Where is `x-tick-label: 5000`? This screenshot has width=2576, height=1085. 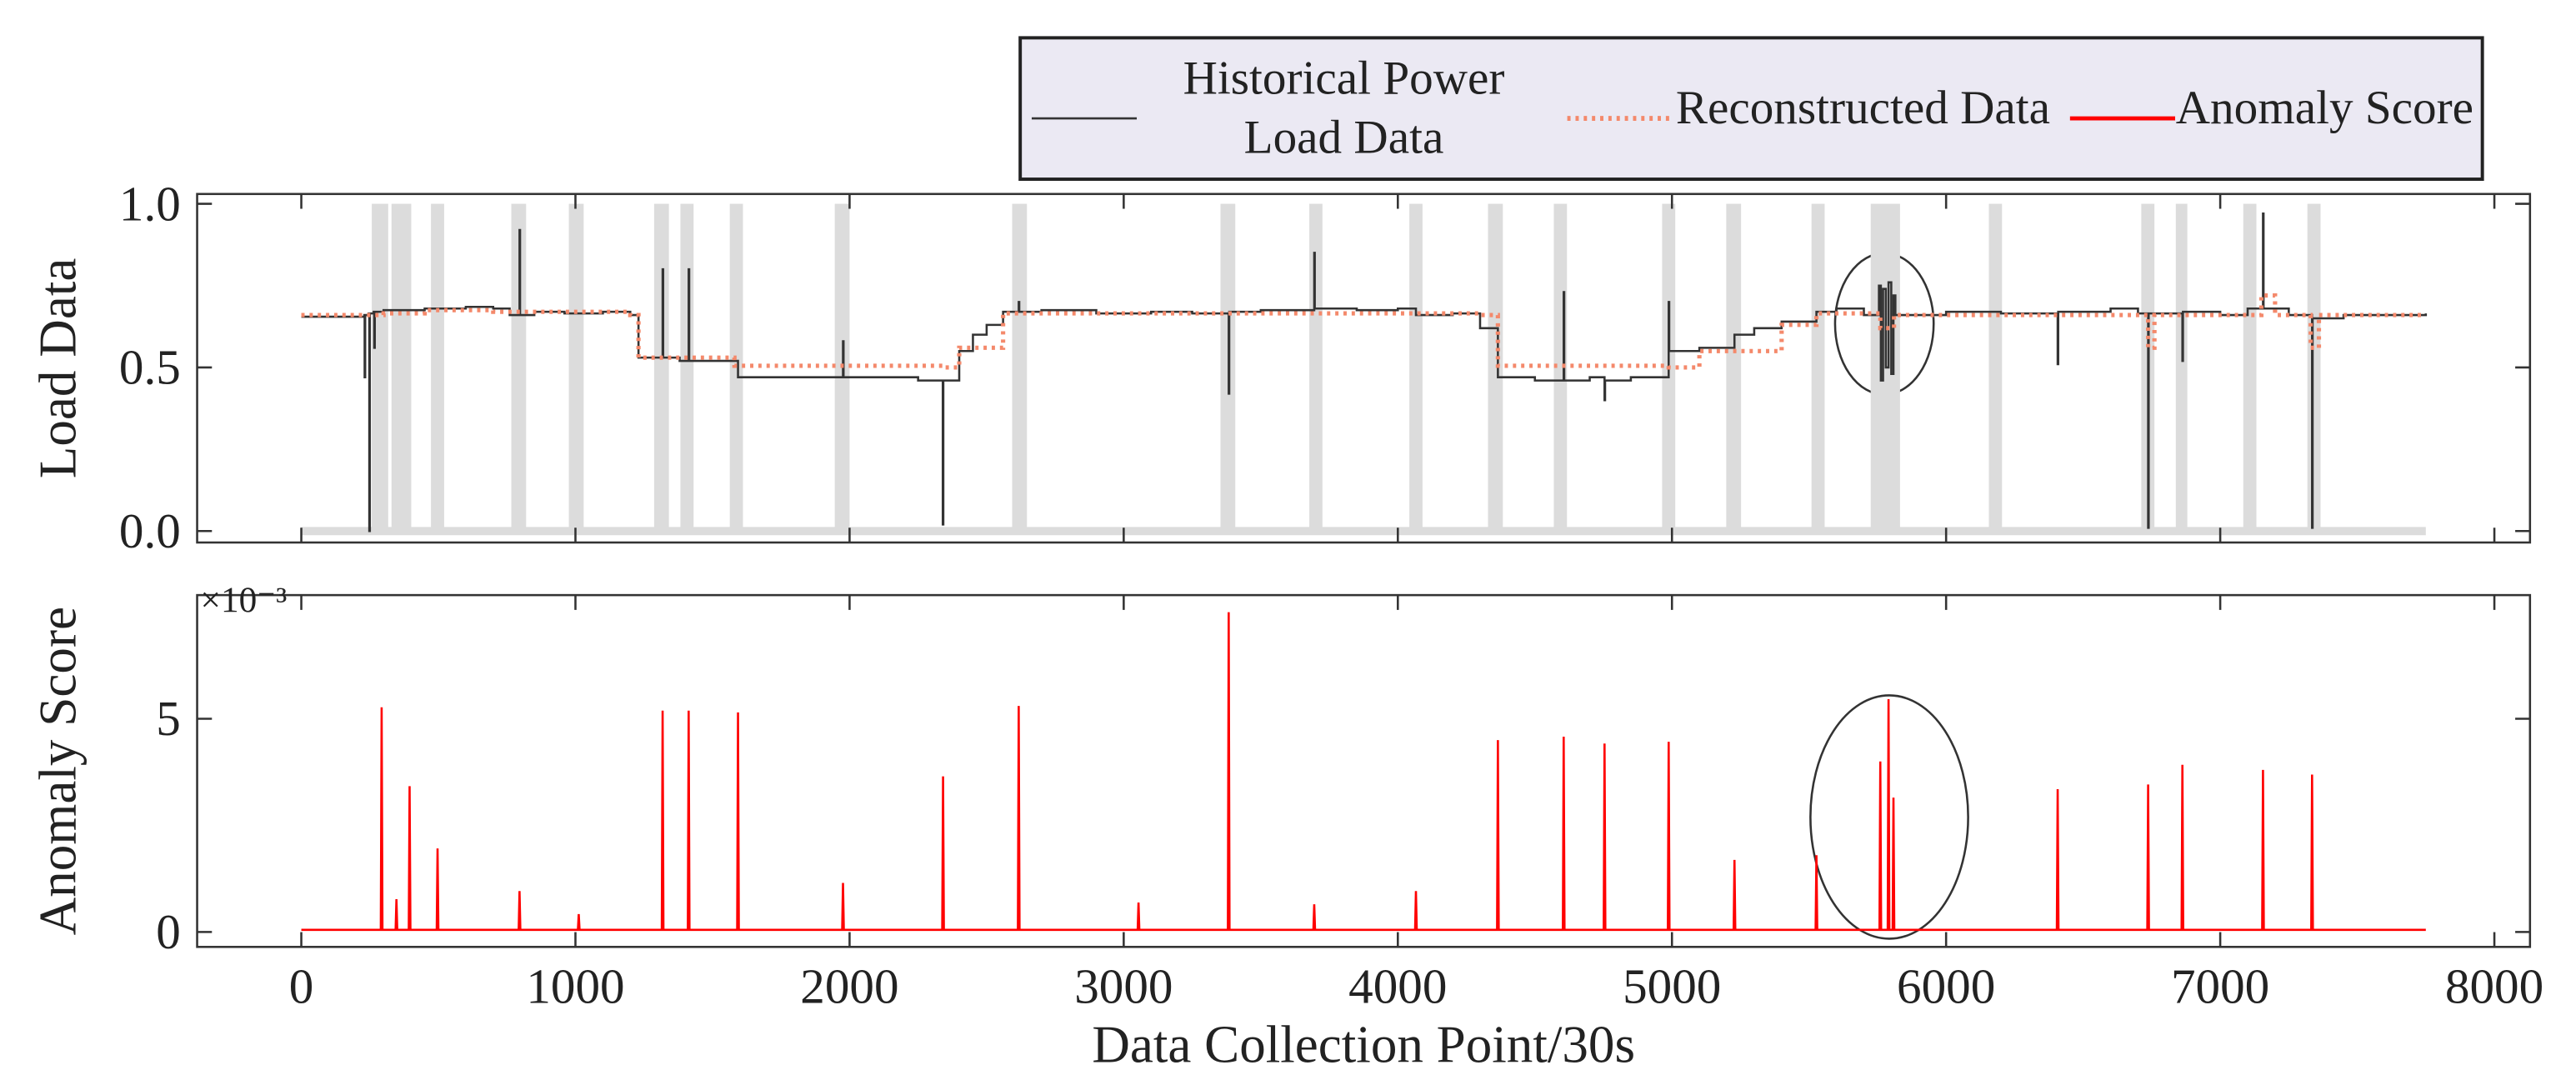
x-tick-label: 5000 is located at coordinates (1672, 985).